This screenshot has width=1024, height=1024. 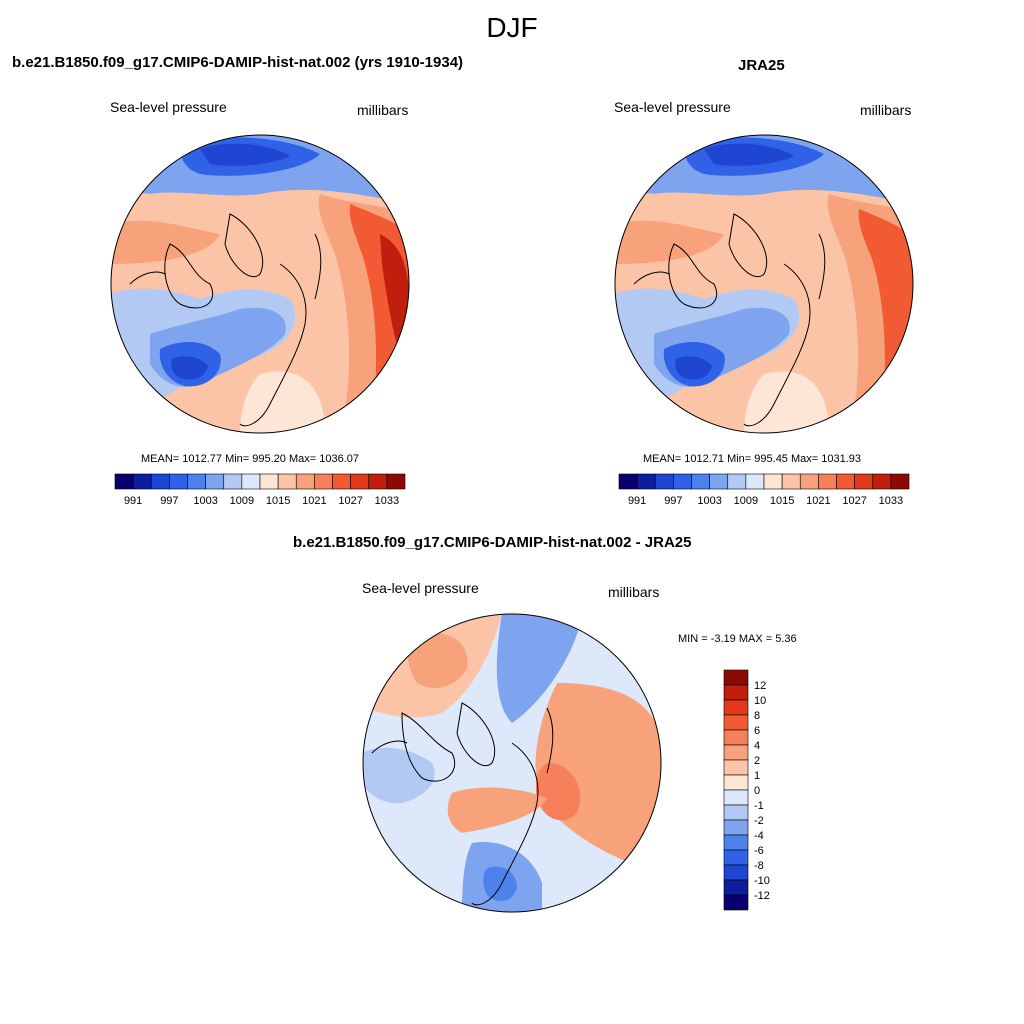 I want to click on colorbar-tick-label: 0, so click(x=757, y=791).